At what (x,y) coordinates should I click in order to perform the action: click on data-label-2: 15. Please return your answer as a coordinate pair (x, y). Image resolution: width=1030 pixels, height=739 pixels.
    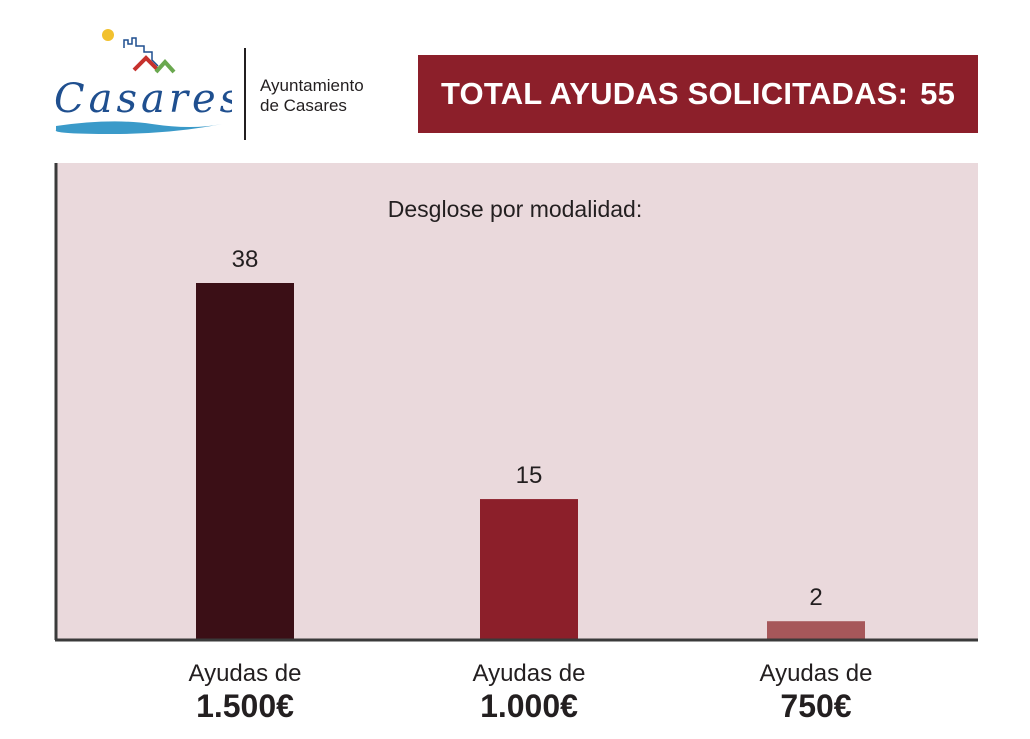
    Looking at the image, I should click on (529, 475).